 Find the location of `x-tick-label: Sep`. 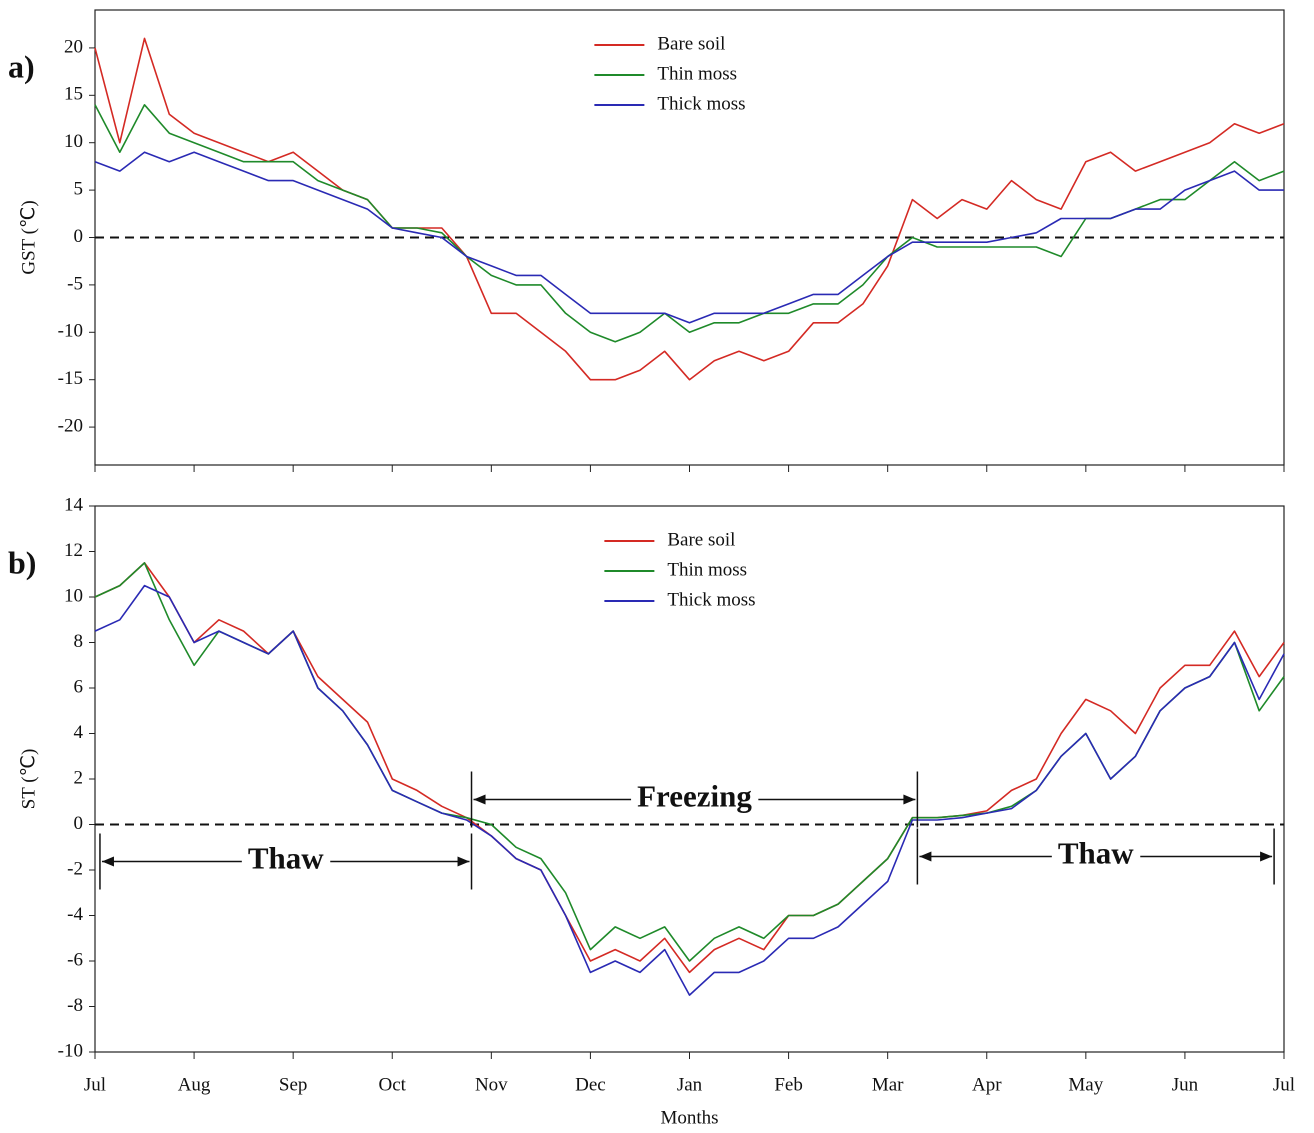

x-tick-label: Sep is located at coordinates (293, 1084).